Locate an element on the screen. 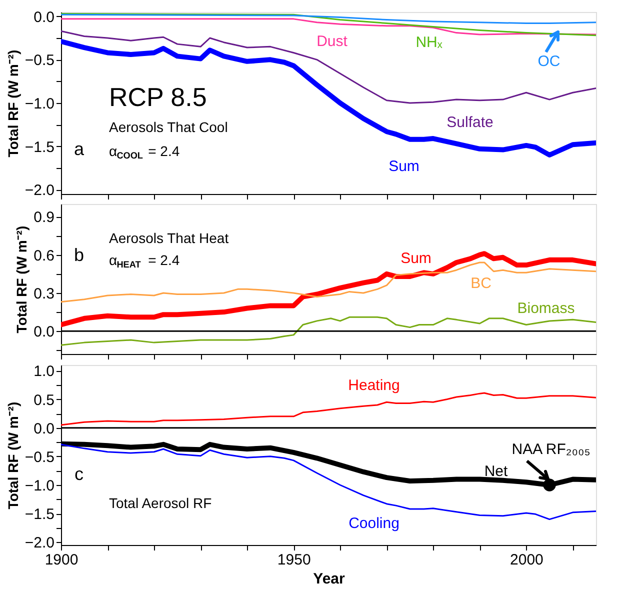 This screenshot has width=634, height=589. annotation: b is located at coordinates (79, 255).